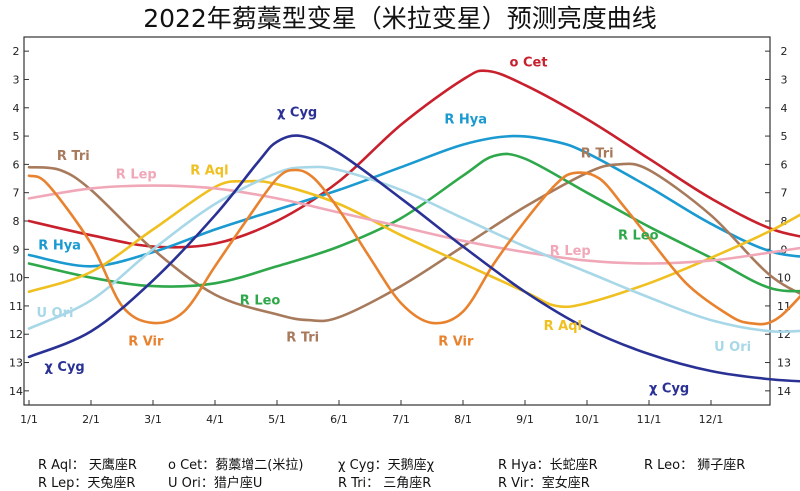  I want to click on y-tick-label-right: 13, so click(784, 363).